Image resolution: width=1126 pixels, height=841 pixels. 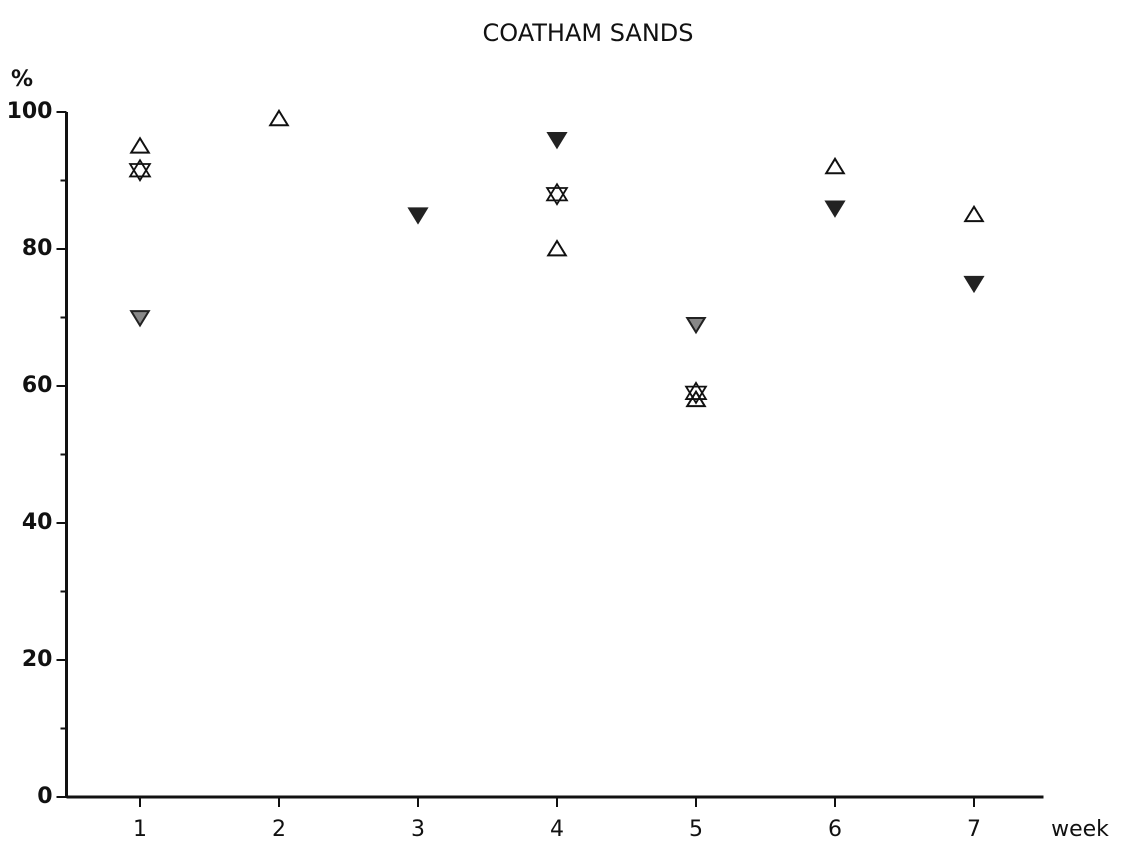 I want to click on x-tick-label: 5, so click(x=696, y=829).